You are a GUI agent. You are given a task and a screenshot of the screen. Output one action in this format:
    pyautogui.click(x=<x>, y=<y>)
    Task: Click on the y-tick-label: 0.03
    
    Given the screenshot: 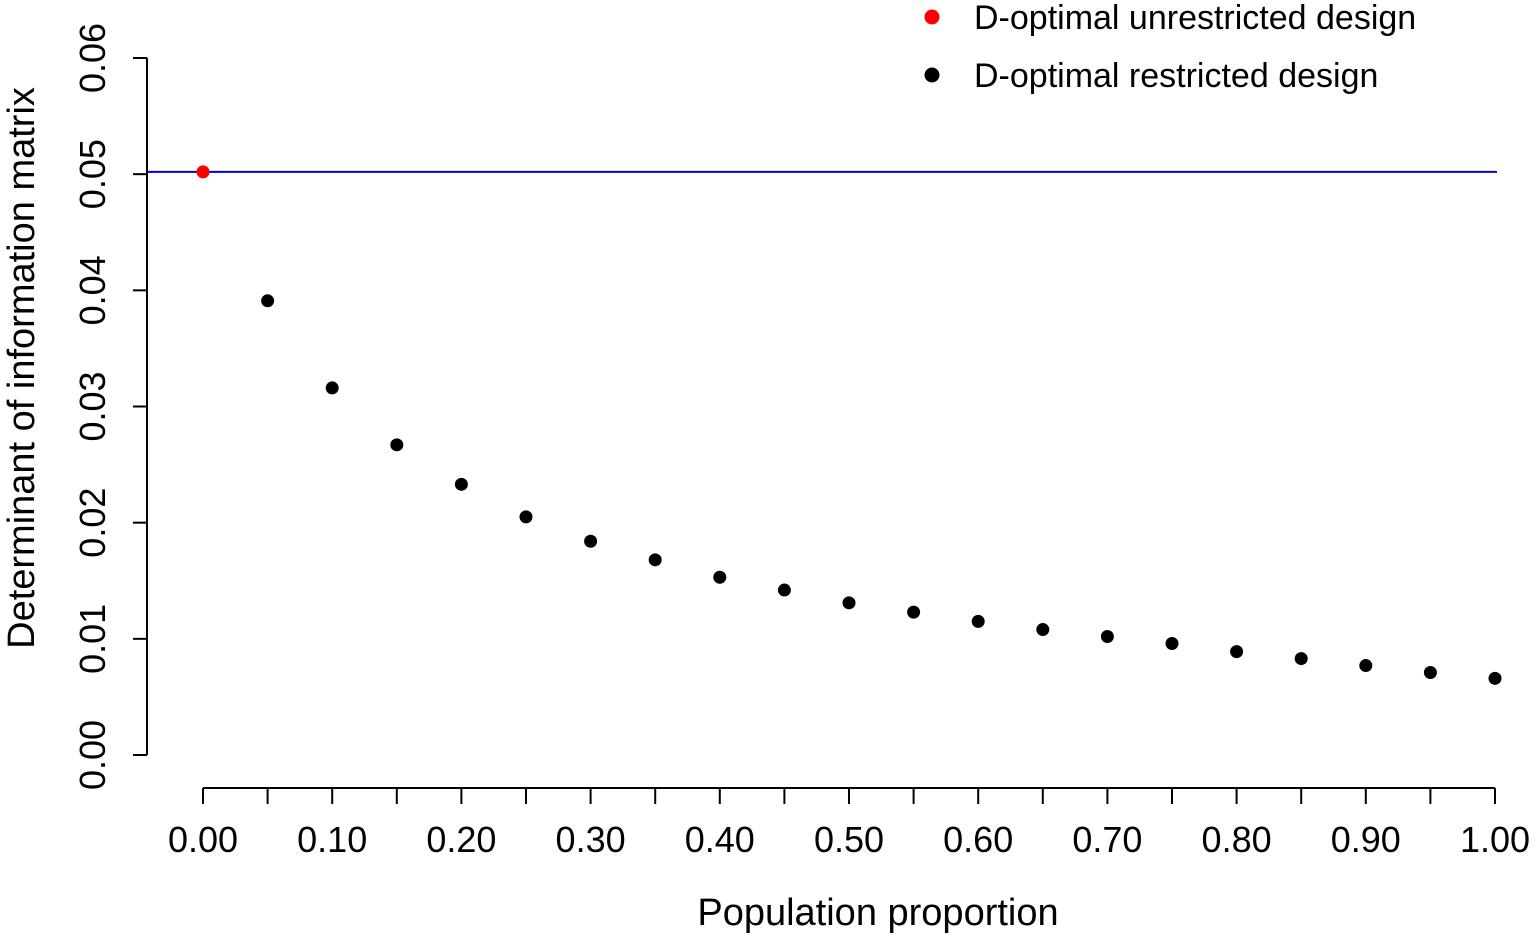 What is the action you would take?
    pyautogui.click(x=92, y=406)
    